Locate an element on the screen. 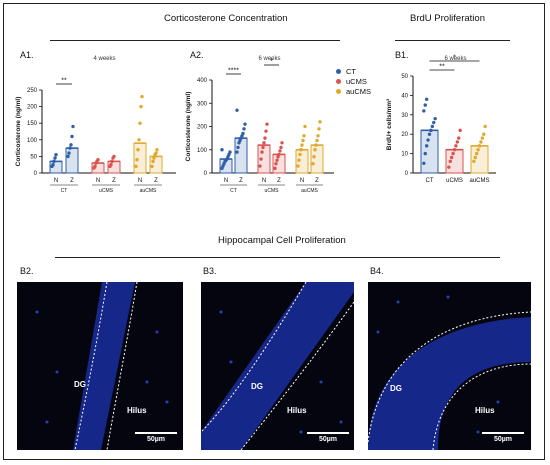 Image resolution: width=550 pixels, height=465 pixels. panel-label-a2: A2. is located at coordinates (197, 55).